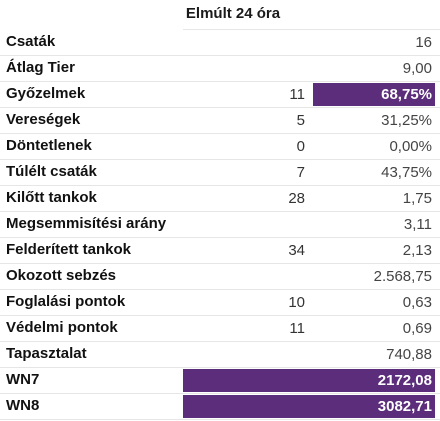  What do you see at coordinates (51, 197) in the screenshot?
I see `row-label: Kilőtt tankok` at bounding box center [51, 197].